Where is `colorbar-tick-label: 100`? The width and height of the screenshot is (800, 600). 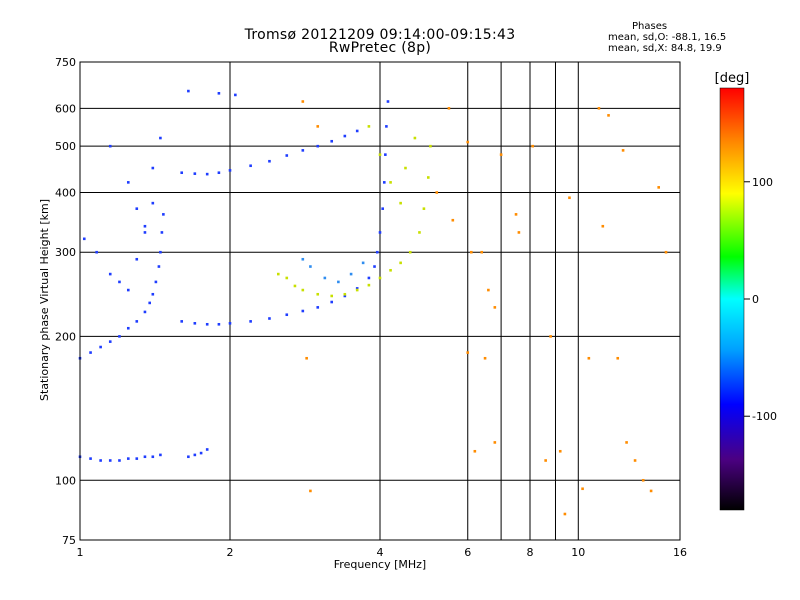
colorbar-tick-label: 100 is located at coordinates (762, 182).